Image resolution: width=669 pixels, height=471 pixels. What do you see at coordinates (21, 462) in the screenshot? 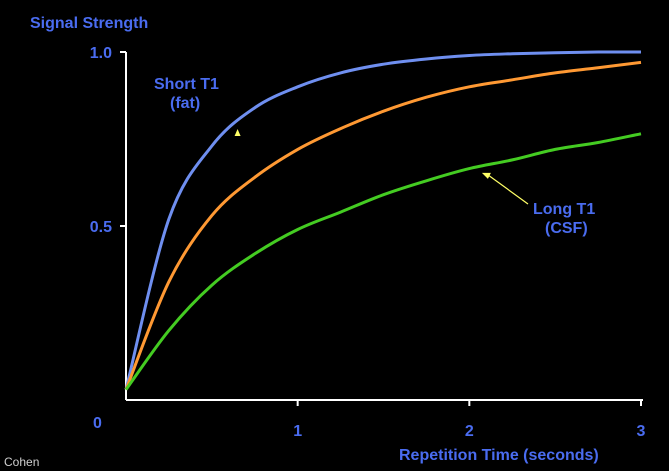
I see `credit-text: Cohen` at bounding box center [21, 462].